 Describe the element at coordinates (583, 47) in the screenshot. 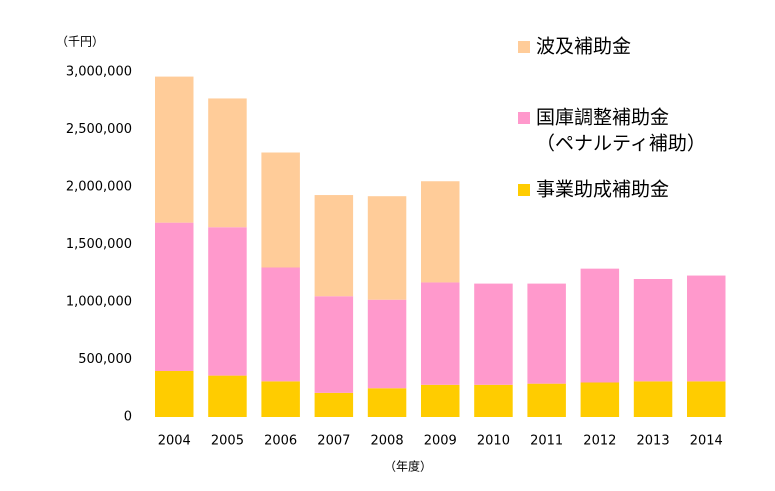

I see `legend-label: 波及補助金` at that location.